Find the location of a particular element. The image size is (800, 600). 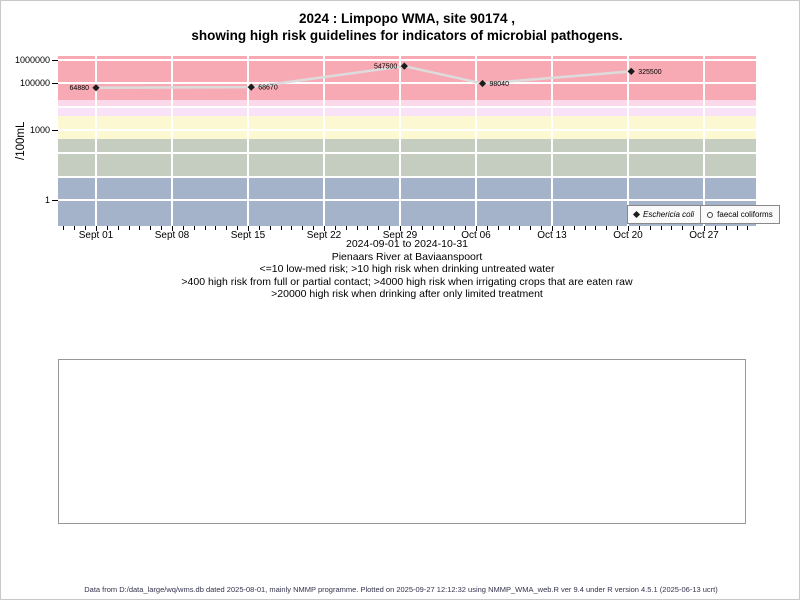

x-axis-tick-label: Oct 06 is located at coordinates (476, 235).